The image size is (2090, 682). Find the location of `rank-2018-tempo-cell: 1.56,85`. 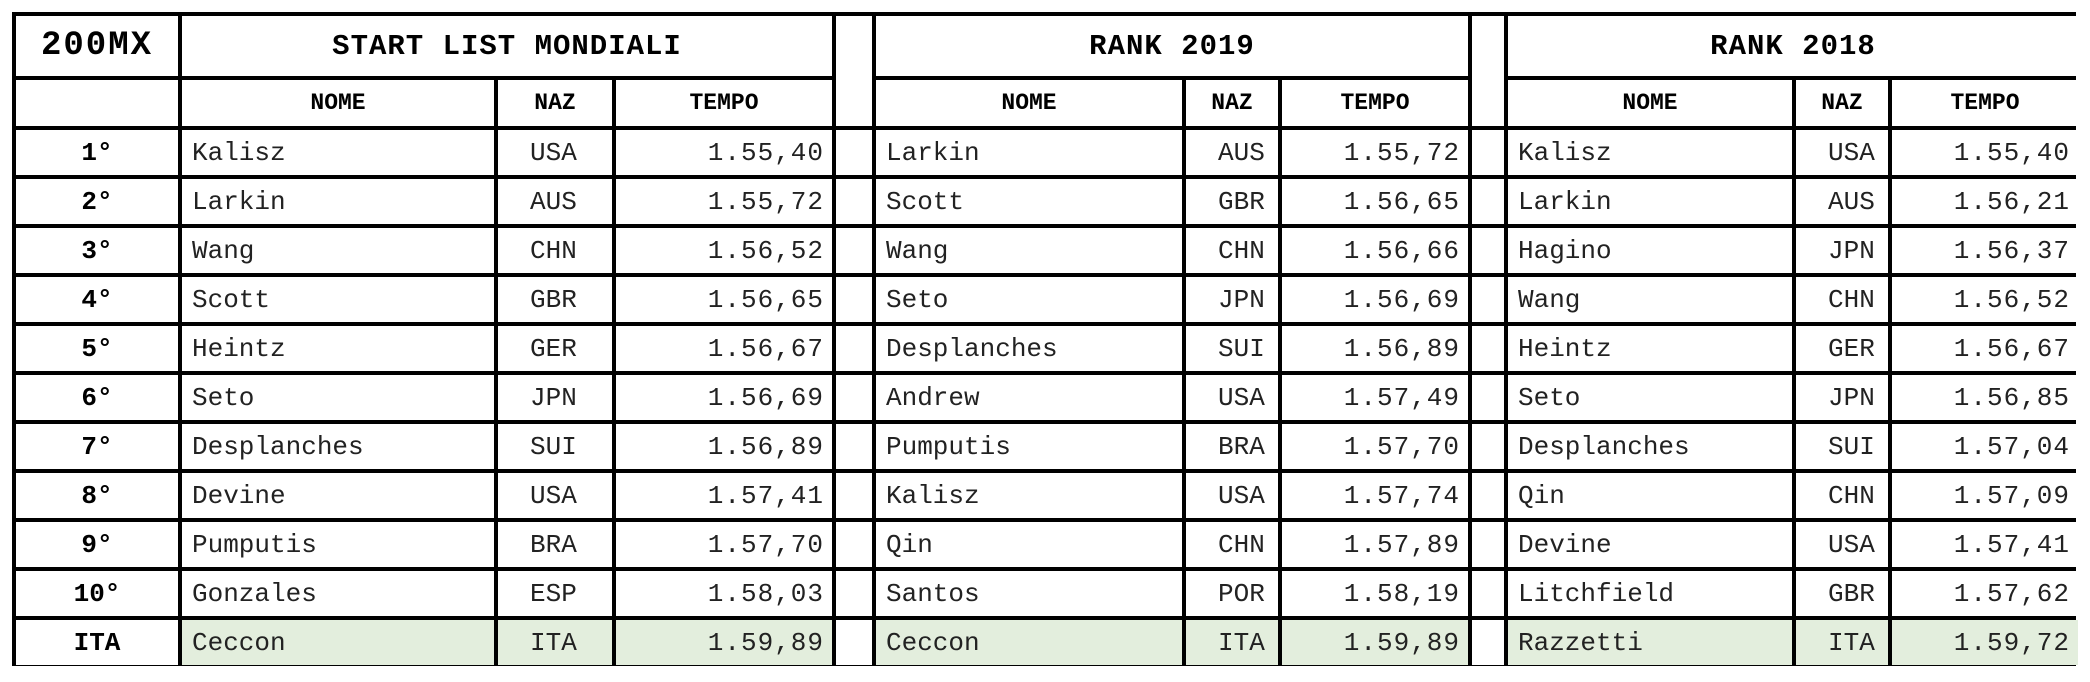

rank-2018-tempo-cell: 1.56,85 is located at coordinates (1985, 397).